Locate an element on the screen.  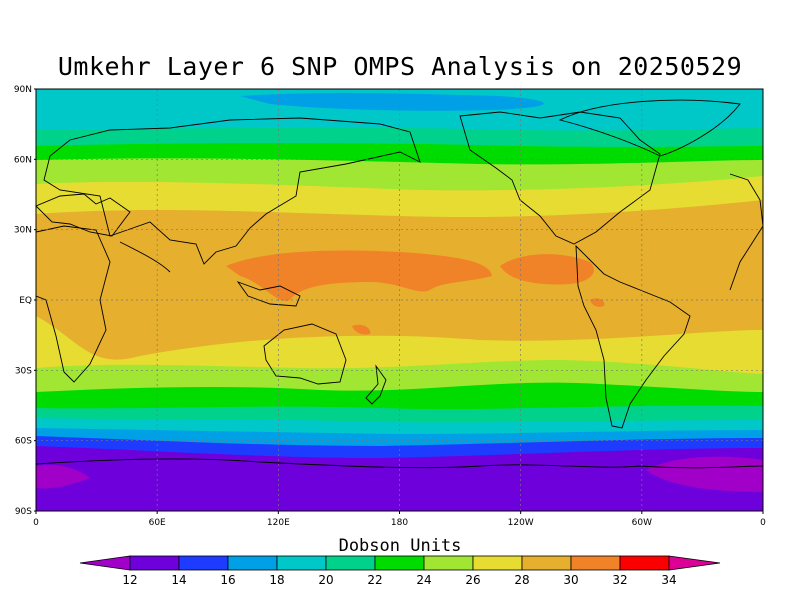
colorbar-tick-label: 20 is located at coordinates (325, 580).